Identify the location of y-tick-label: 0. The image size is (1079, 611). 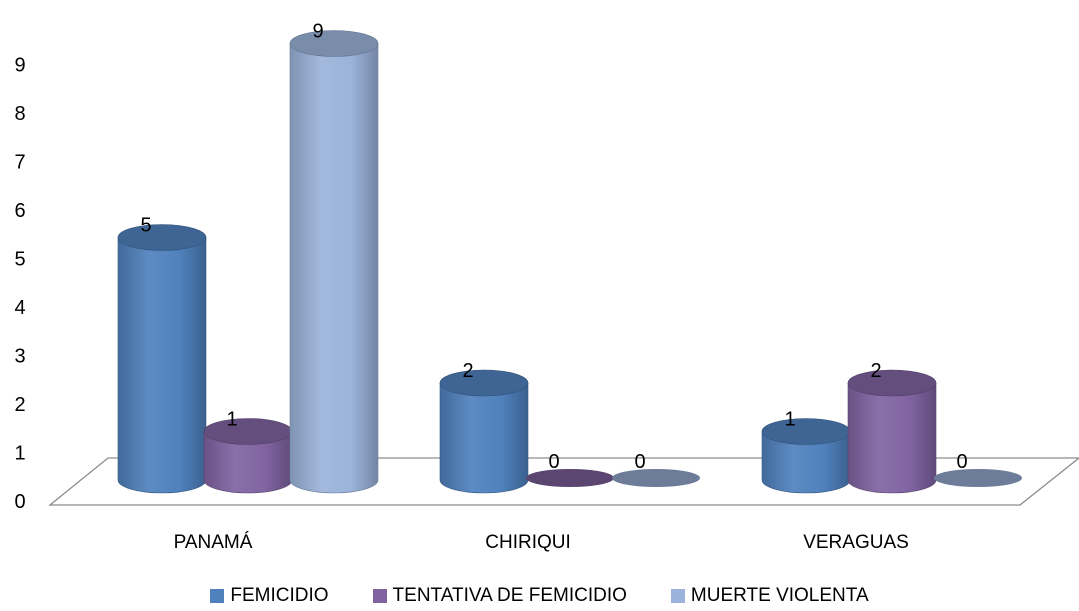
(19, 502).